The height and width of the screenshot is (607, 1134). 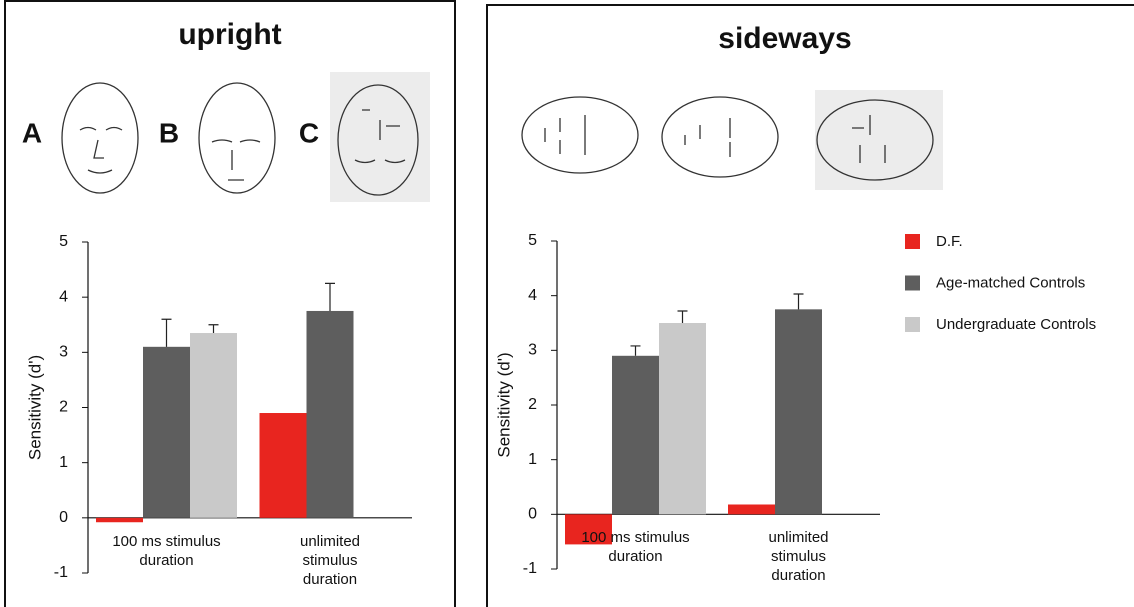 I want to click on panel-title: upright, so click(x=229, y=34).